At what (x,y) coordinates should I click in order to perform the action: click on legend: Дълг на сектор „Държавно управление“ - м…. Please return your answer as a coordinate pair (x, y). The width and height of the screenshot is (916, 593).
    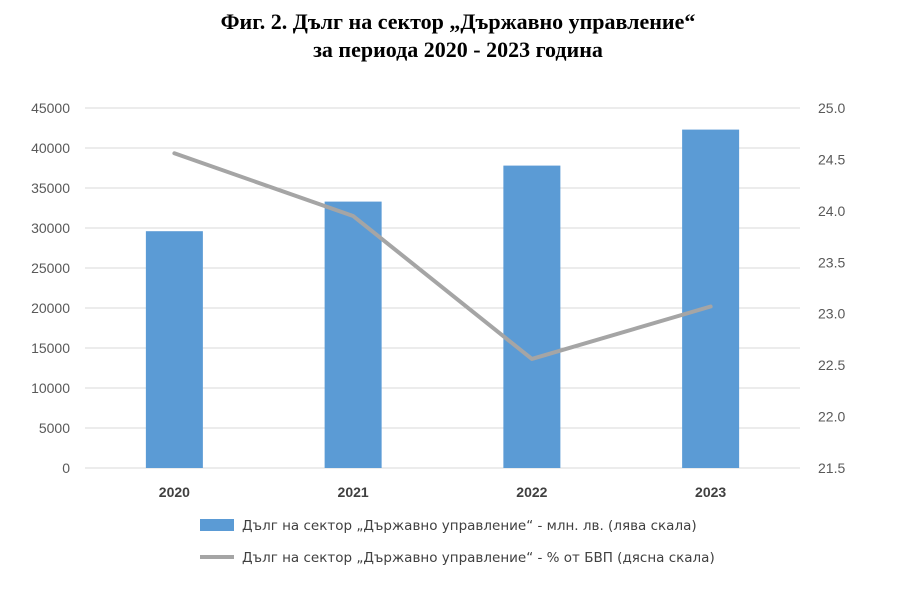
    Looking at the image, I should click on (457, 542).